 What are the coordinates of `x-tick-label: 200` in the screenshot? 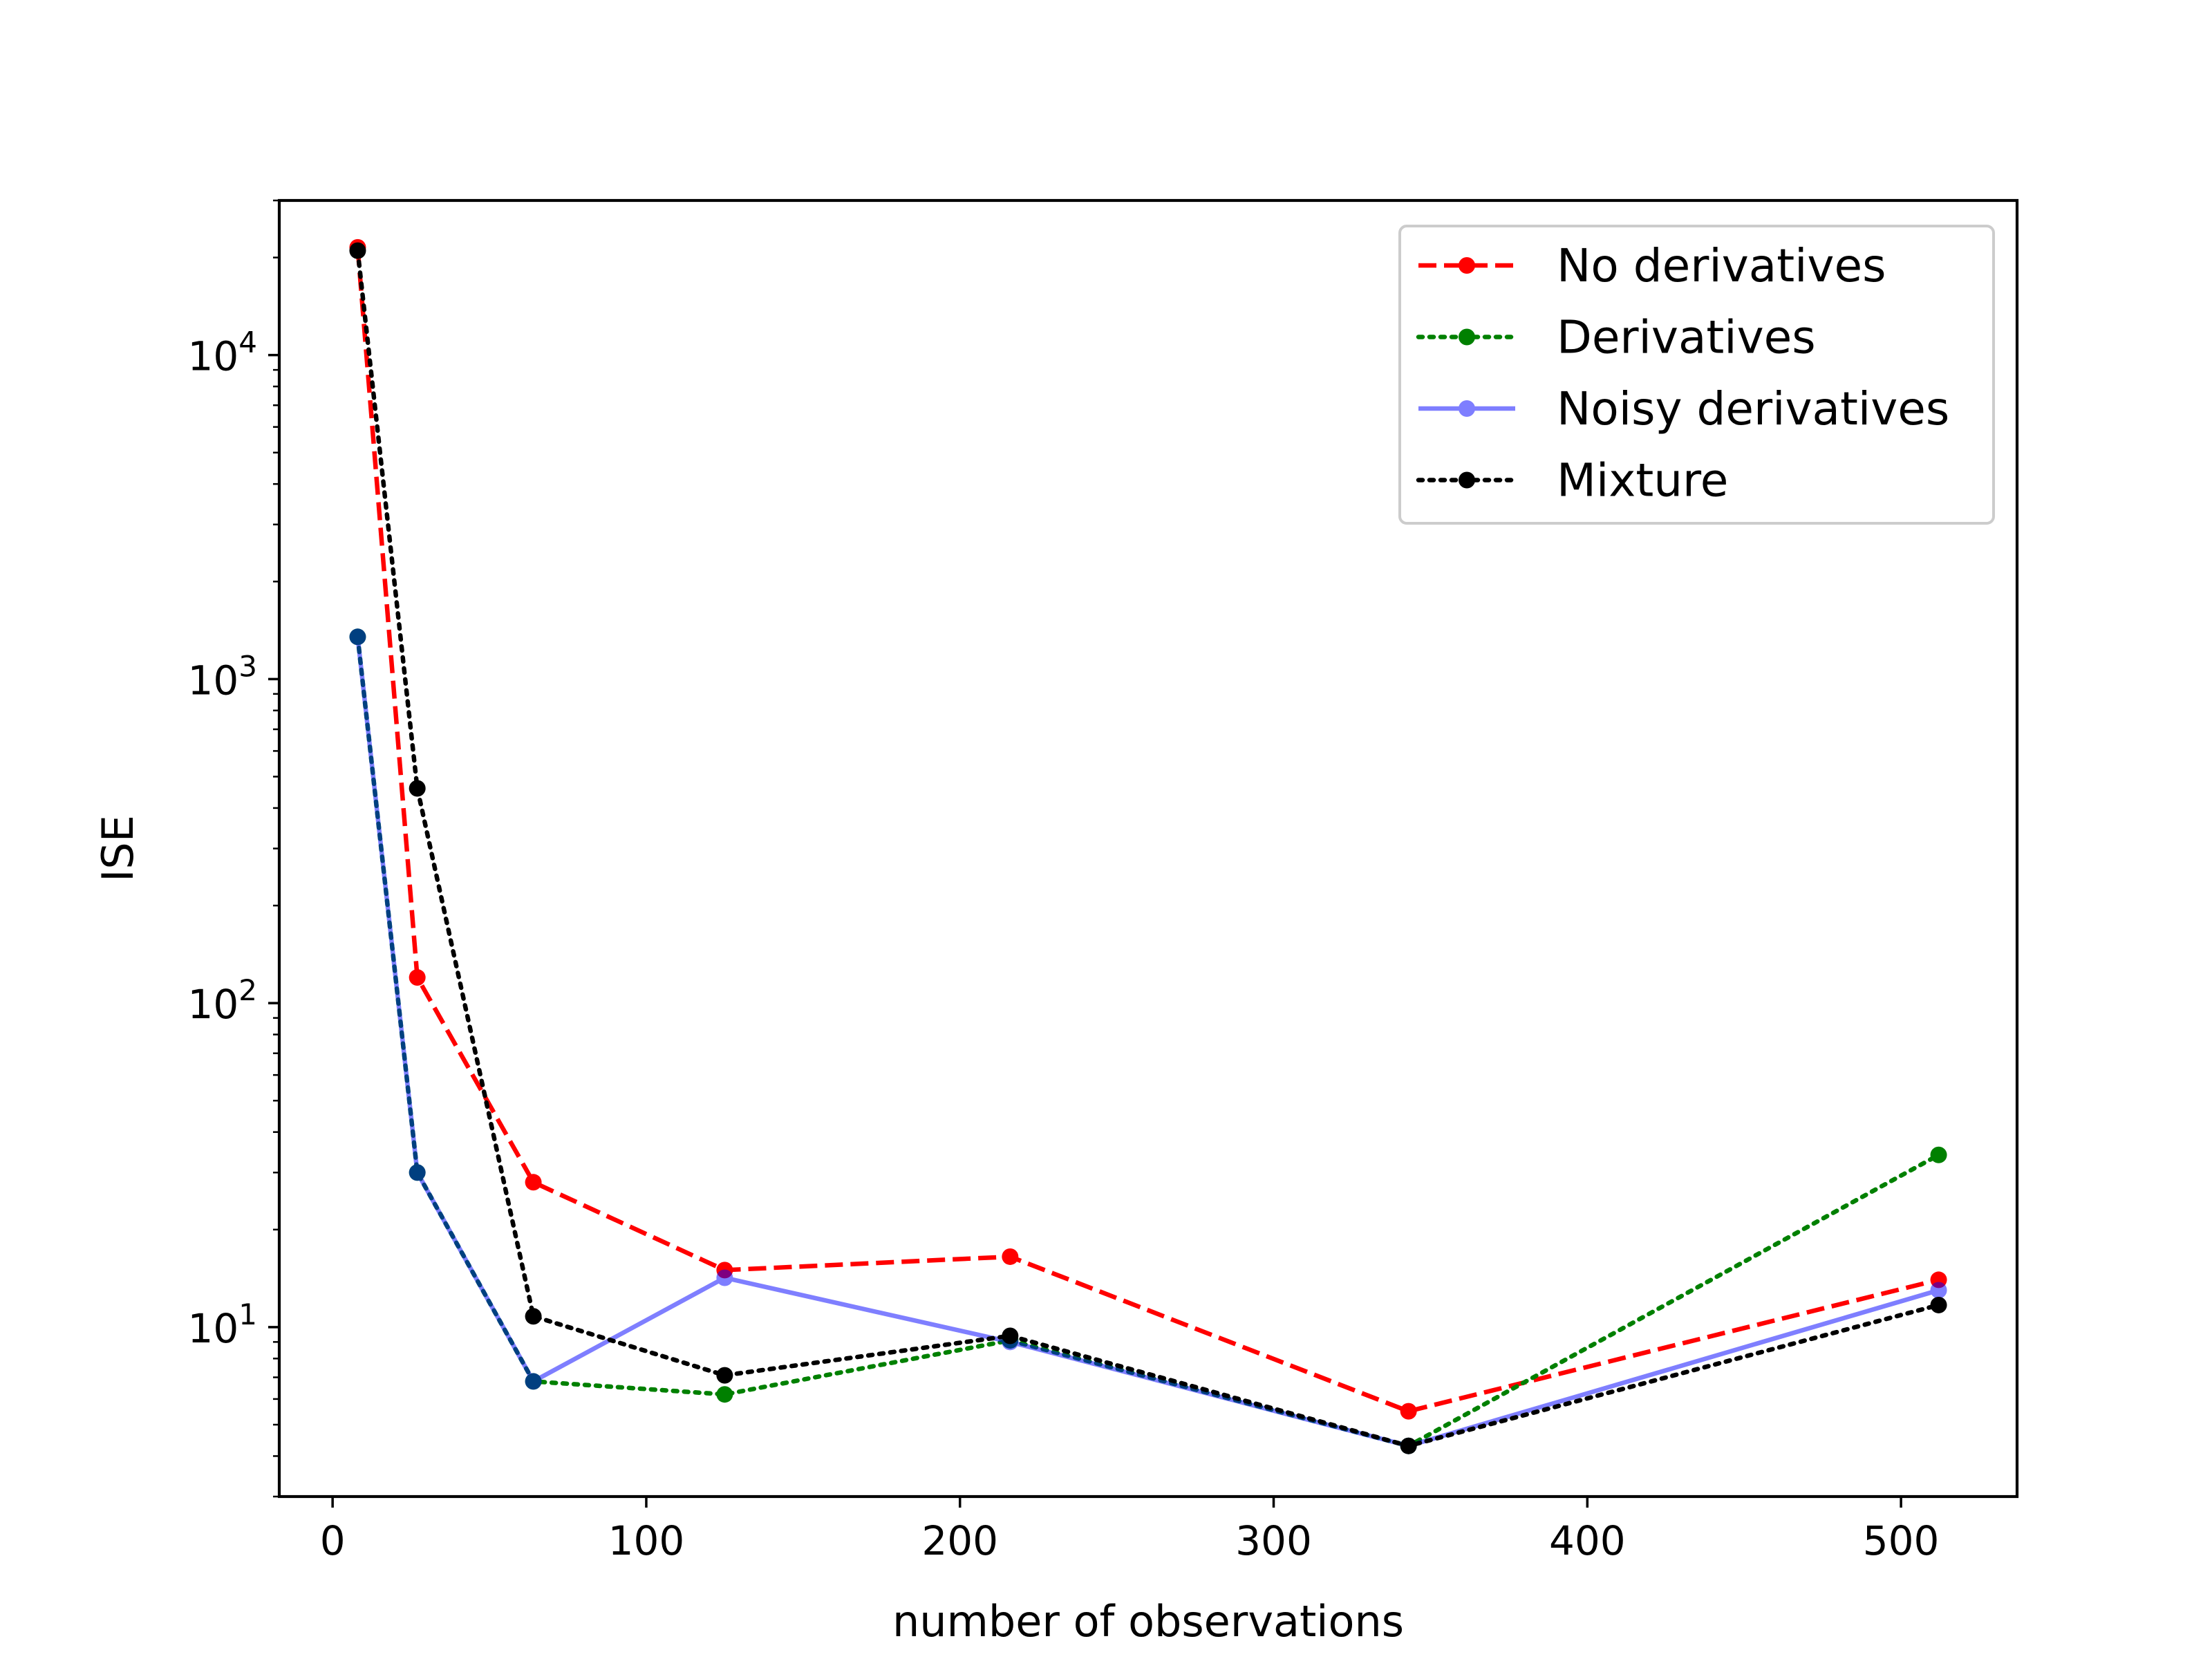 It's located at (960, 1540).